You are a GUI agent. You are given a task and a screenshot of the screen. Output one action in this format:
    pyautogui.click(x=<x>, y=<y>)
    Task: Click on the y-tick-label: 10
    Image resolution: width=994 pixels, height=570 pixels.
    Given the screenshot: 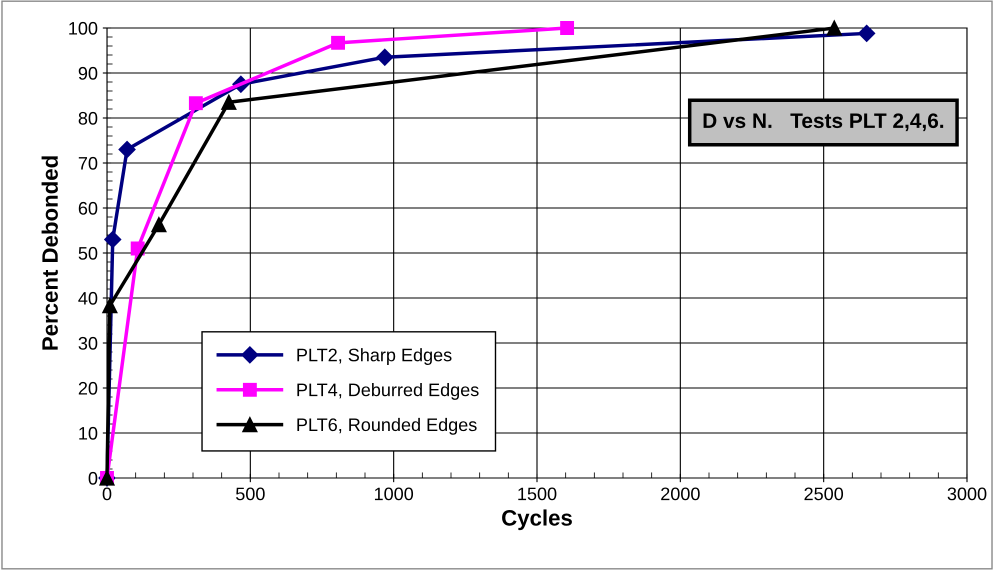 What is the action you would take?
    pyautogui.click(x=88, y=433)
    